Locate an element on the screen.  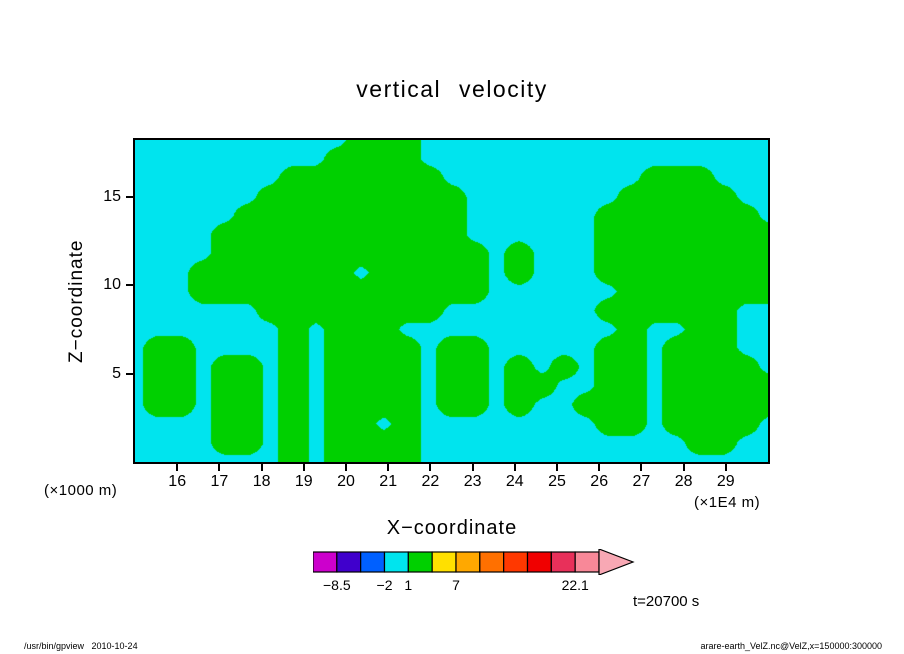
x-tick-label: 29 is located at coordinates (725, 481).